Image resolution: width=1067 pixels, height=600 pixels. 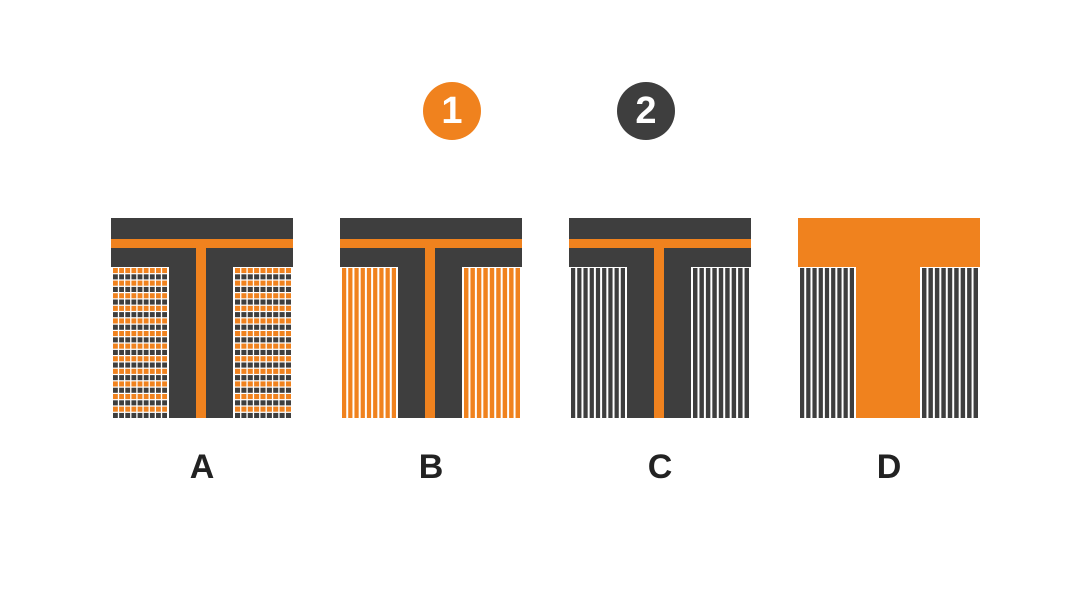 I want to click on diagram-label-d: D, so click(x=889, y=467).